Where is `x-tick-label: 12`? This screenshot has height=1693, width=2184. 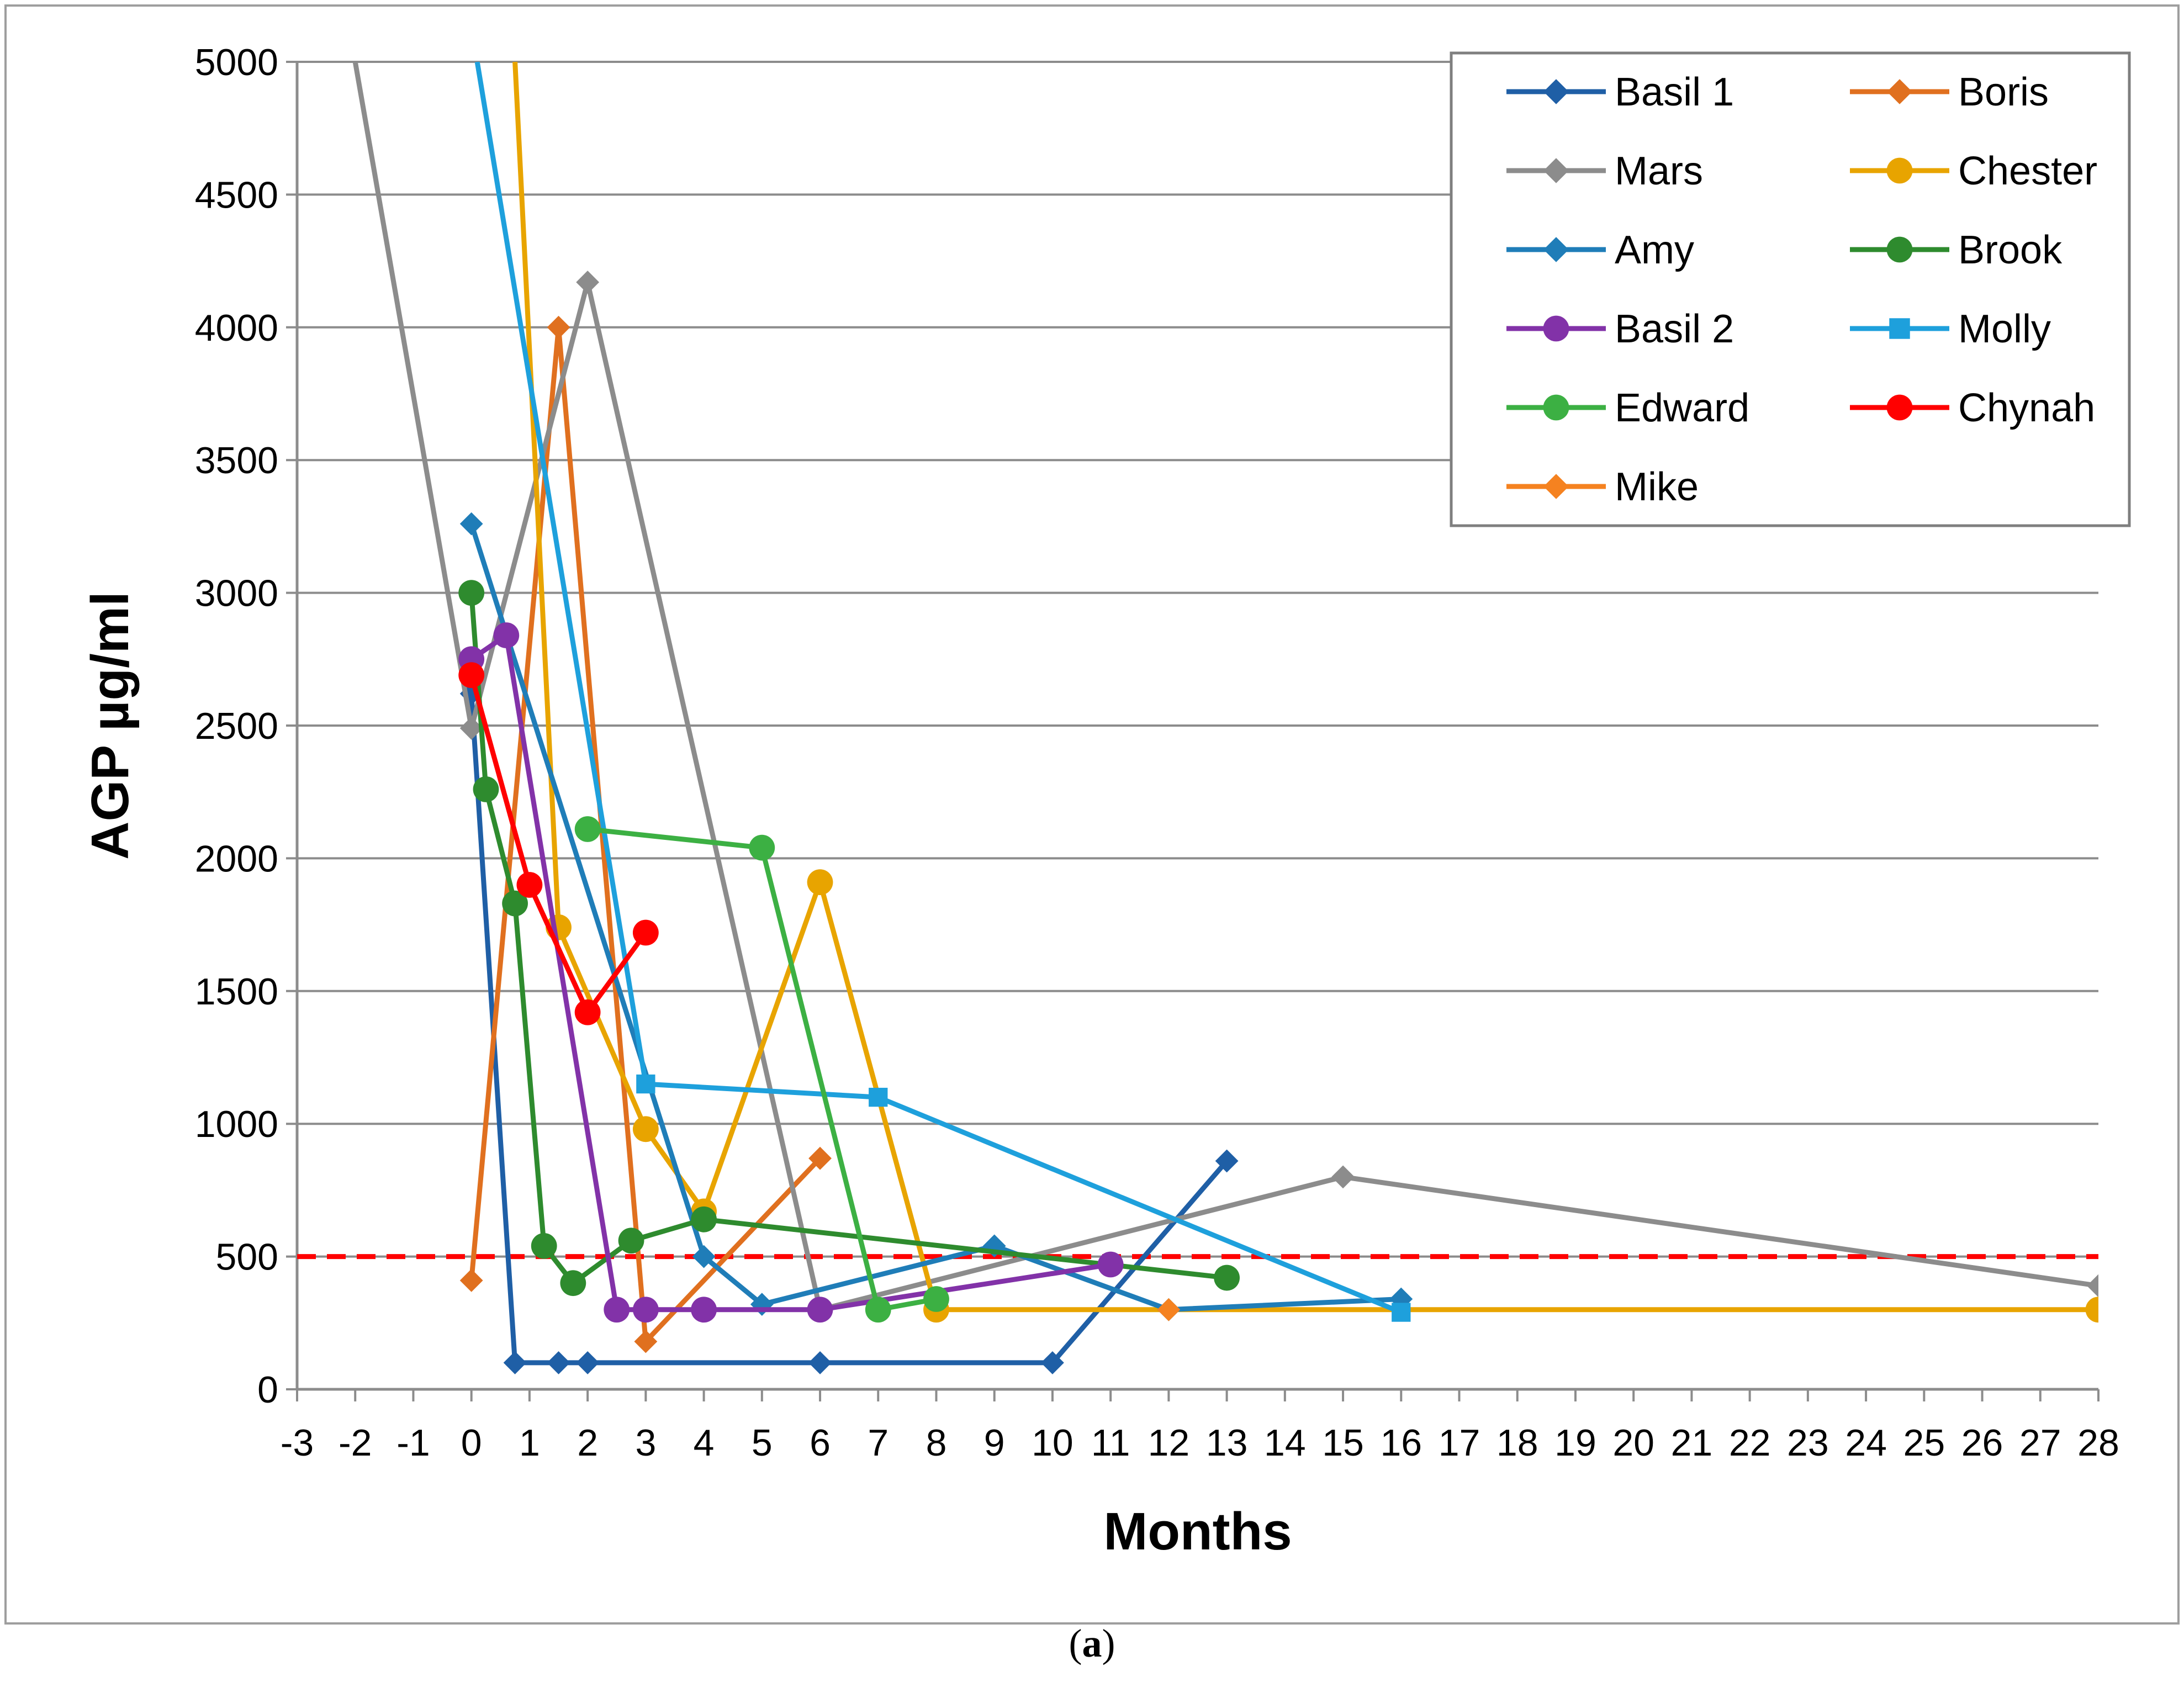
x-tick-label: 12 is located at coordinates (1169, 1443).